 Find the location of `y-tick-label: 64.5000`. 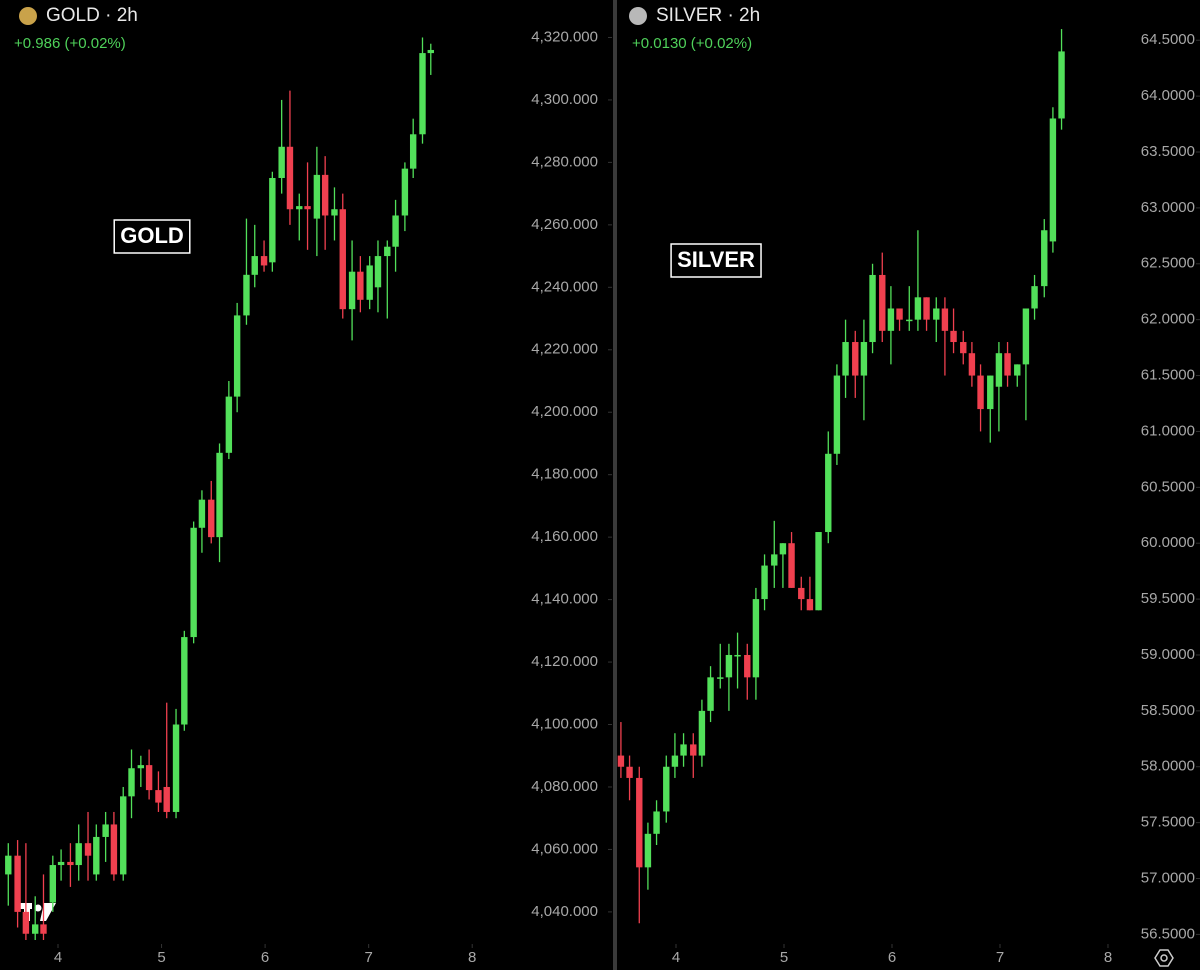

y-tick-label: 64.5000 is located at coordinates (1168, 39).